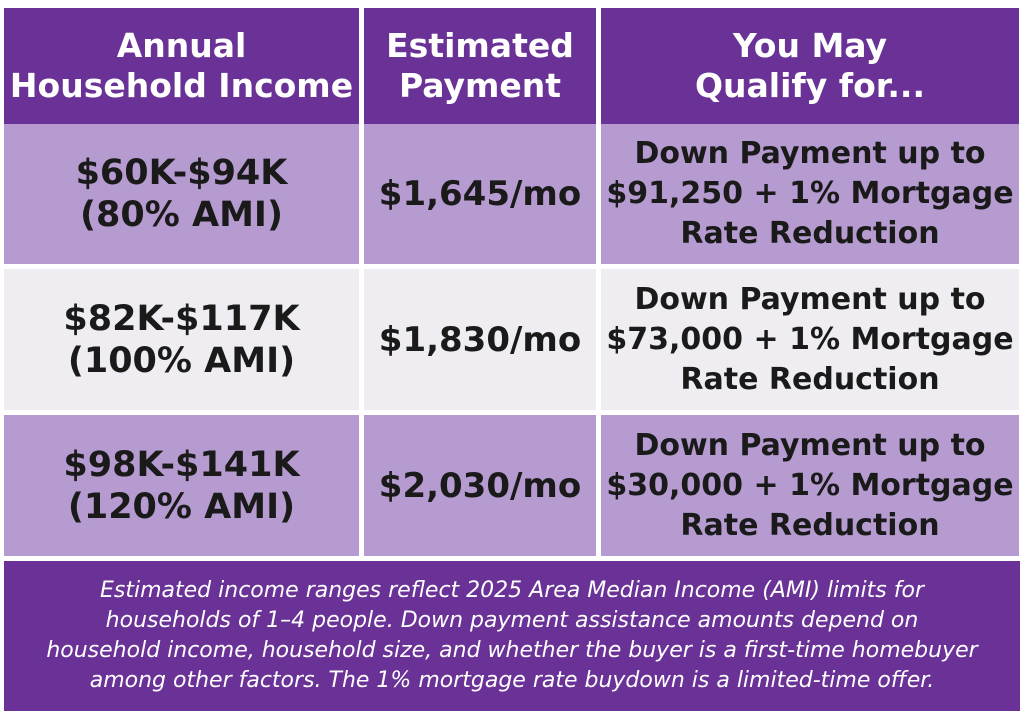 This screenshot has width=1024, height=719. I want to click on row-3-payment: $2,030/mo, so click(480, 483).